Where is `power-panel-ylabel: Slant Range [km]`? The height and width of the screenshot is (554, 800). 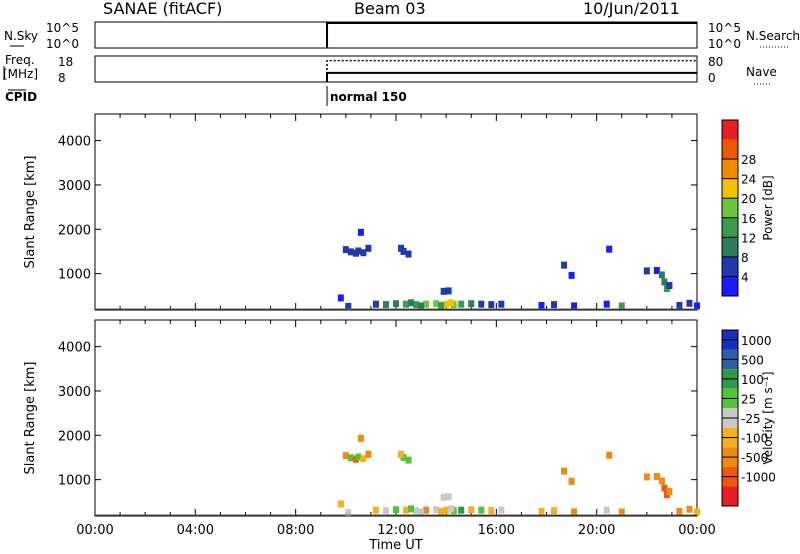
power-panel-ylabel: Slant Range [km] is located at coordinates (30, 212).